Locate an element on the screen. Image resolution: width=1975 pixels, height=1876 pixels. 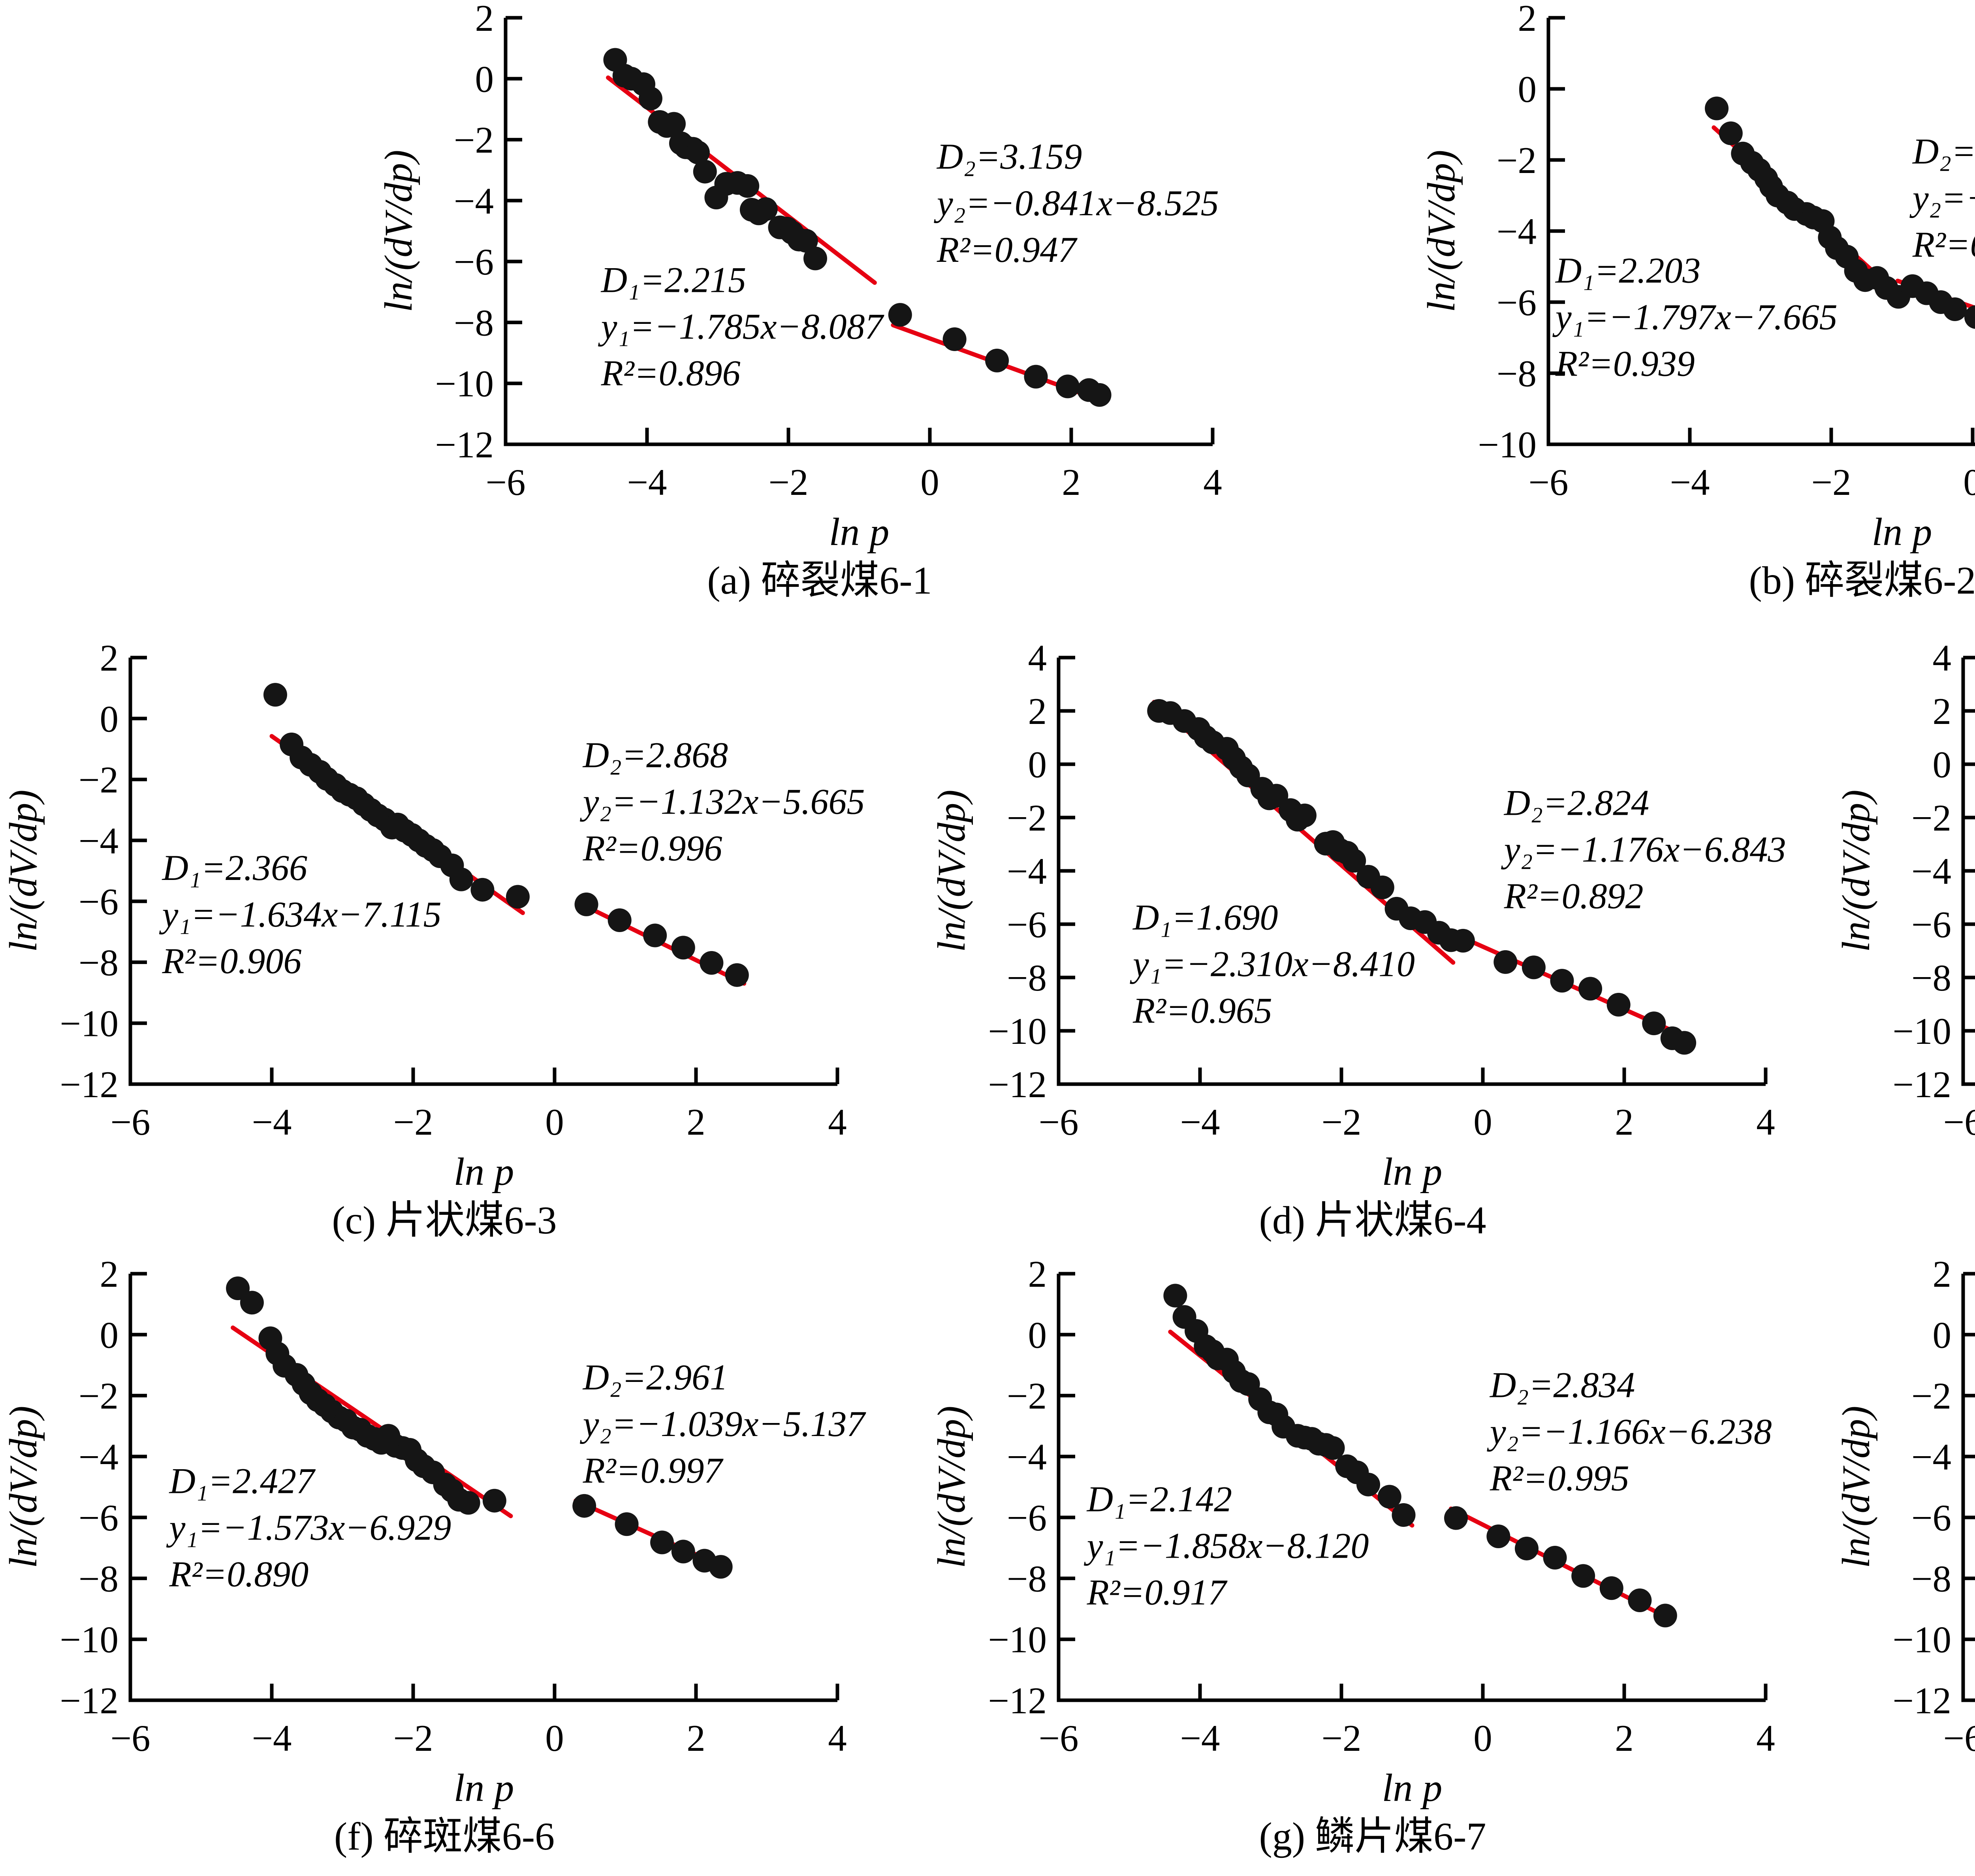
subplot-caption: (e) 片状煤6-5 is located at coordinates (1904, 1220).